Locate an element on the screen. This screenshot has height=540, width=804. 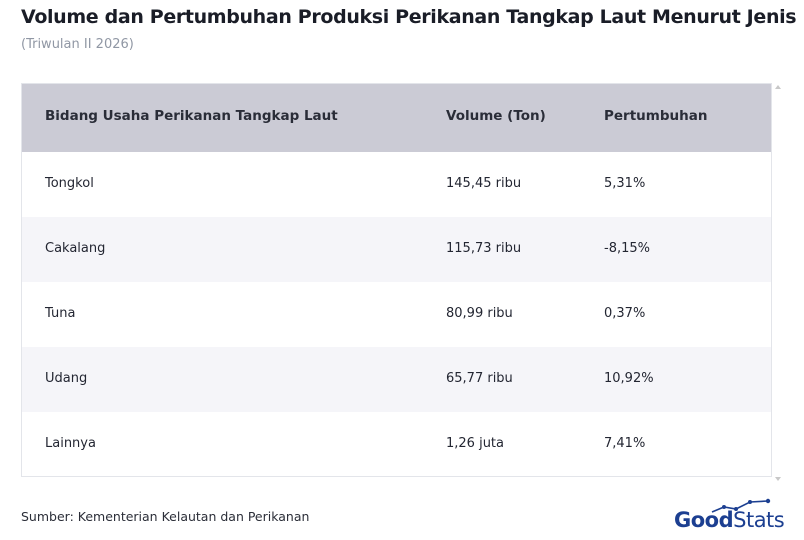
table-row: Tongkol 145,45 ribu 5,31% is located at coordinates (396, 184).